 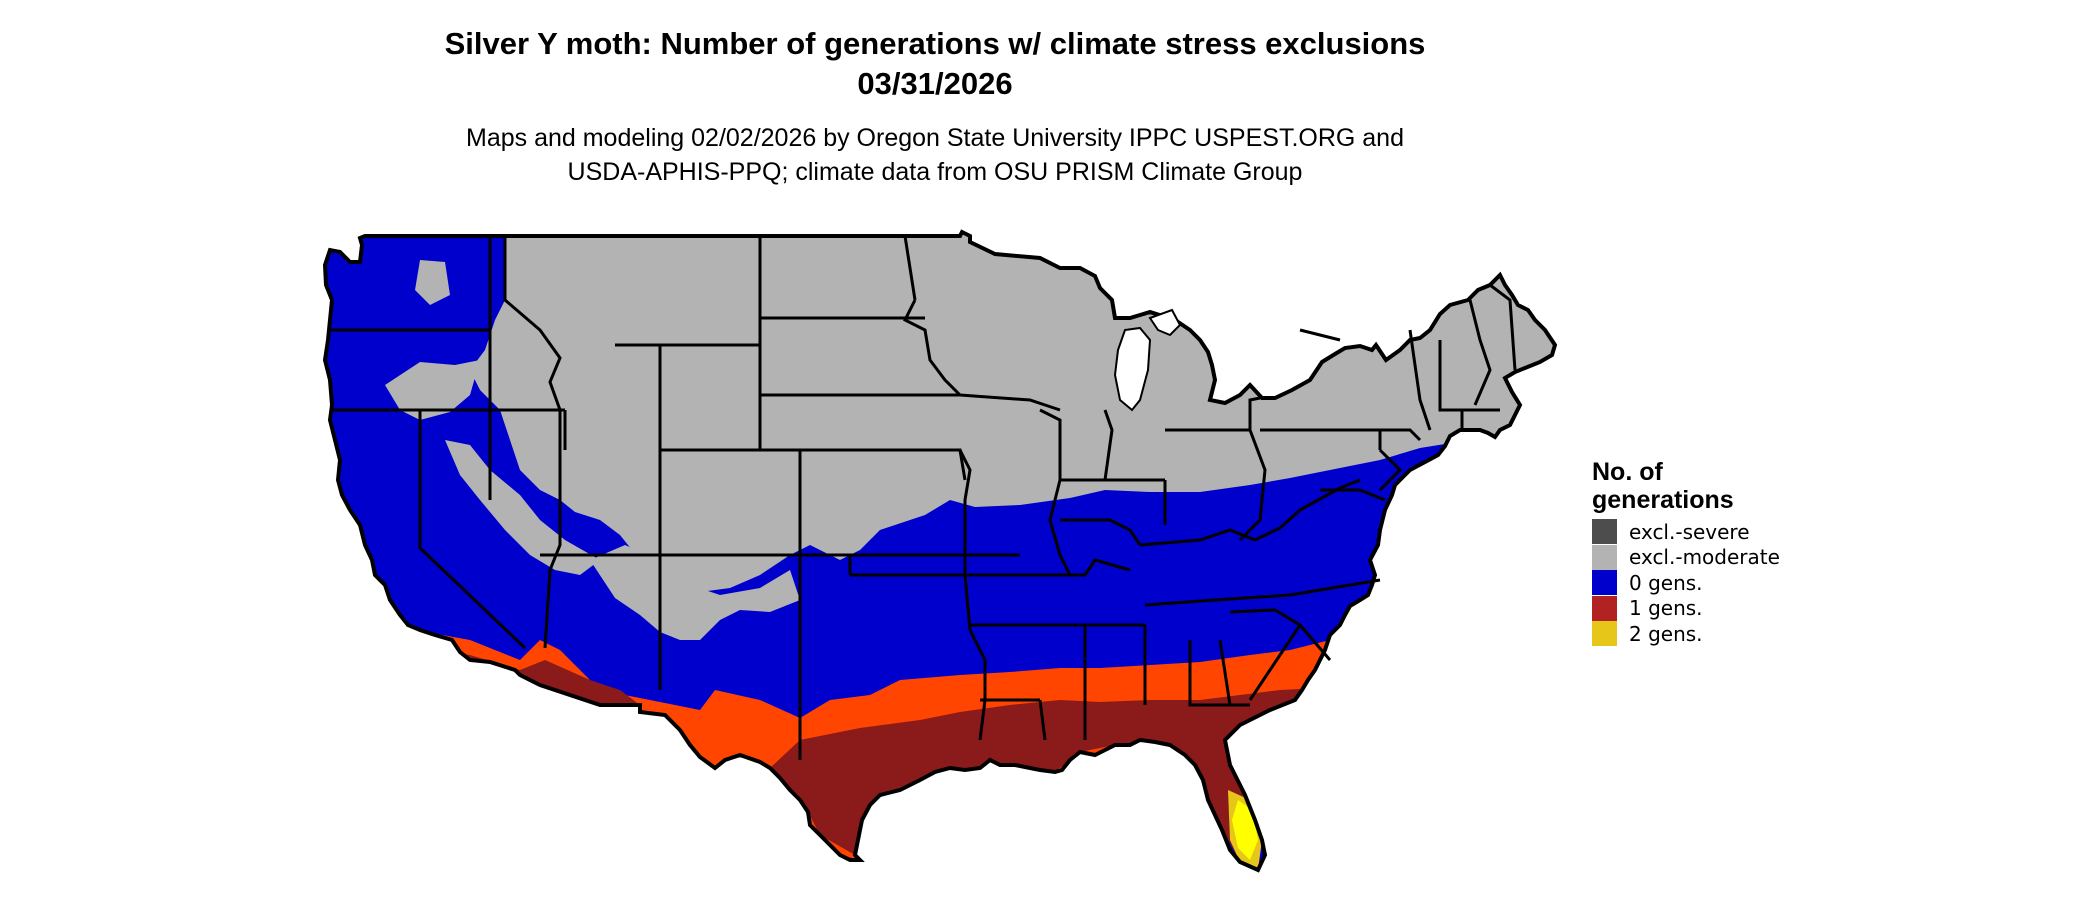 I want to click on zone-excl-moderate-nw2, so click(x=432, y=282).